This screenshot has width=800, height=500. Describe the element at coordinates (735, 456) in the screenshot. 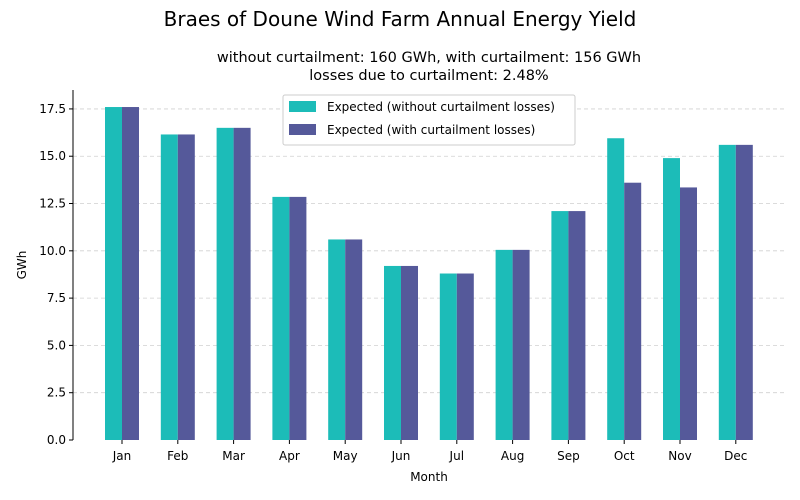

I see `x-tick-label: Dec` at that location.